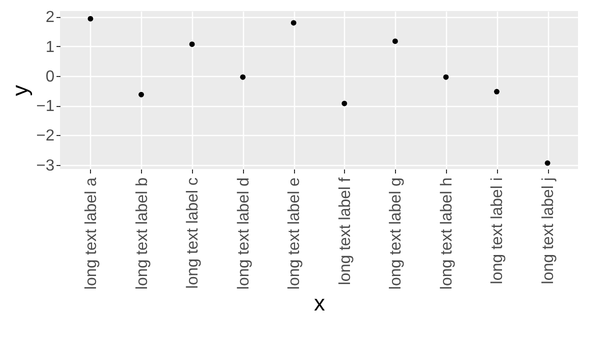 Image resolution: width=600 pixels, height=362 pixels. What do you see at coordinates (91, 233) in the screenshot?
I see `x-tick-label: long text label a` at bounding box center [91, 233].